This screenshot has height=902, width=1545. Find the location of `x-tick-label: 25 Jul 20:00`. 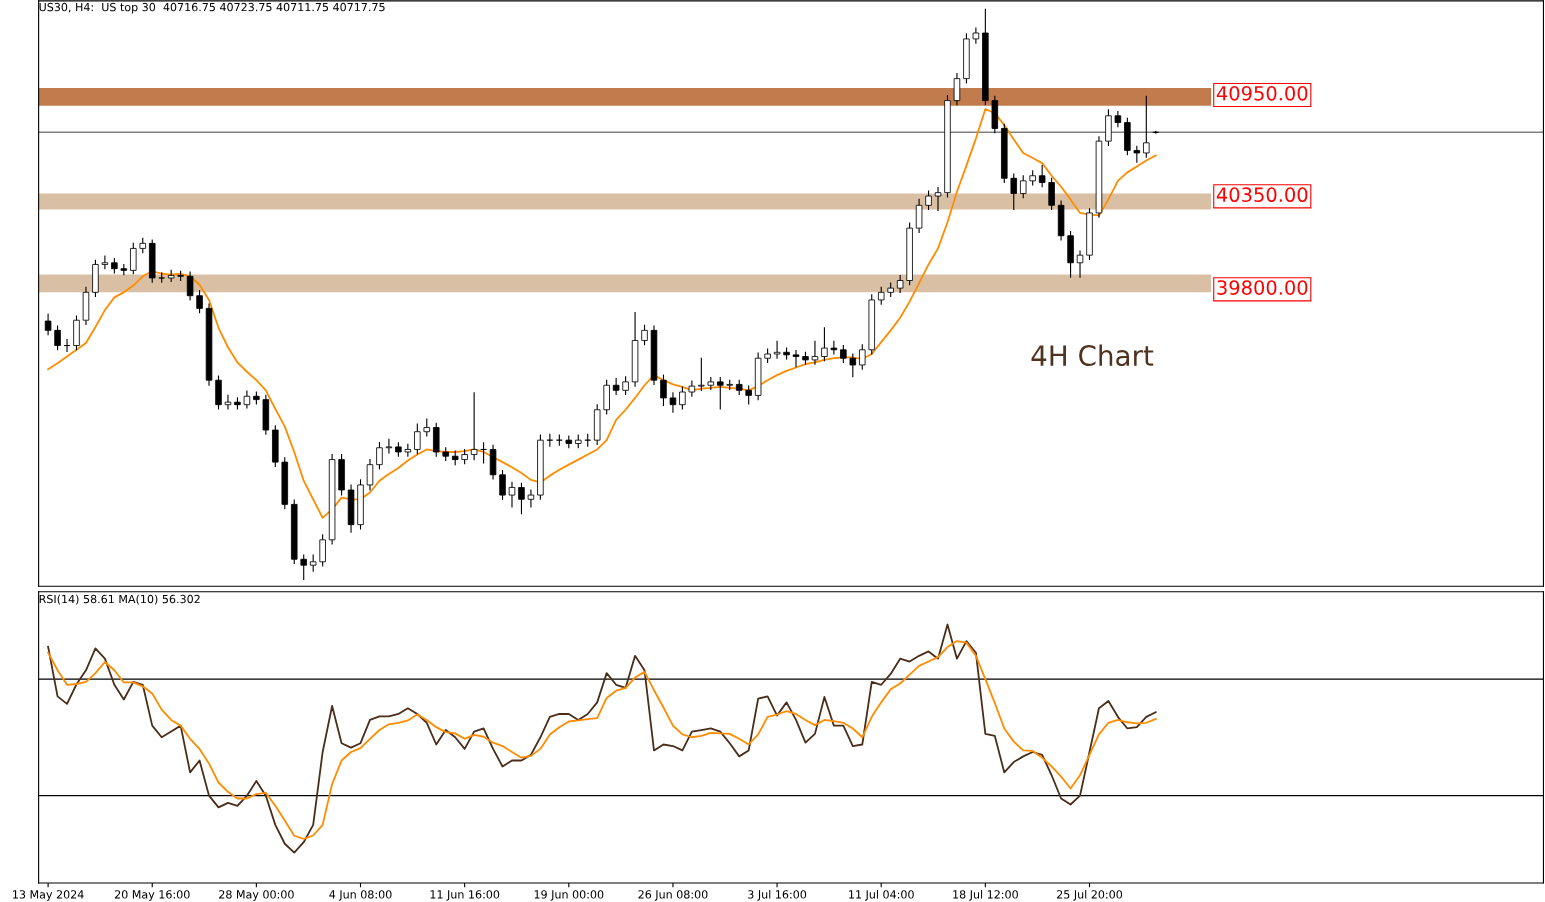

x-tick-label: 25 Jul 20:00 is located at coordinates (1090, 895).